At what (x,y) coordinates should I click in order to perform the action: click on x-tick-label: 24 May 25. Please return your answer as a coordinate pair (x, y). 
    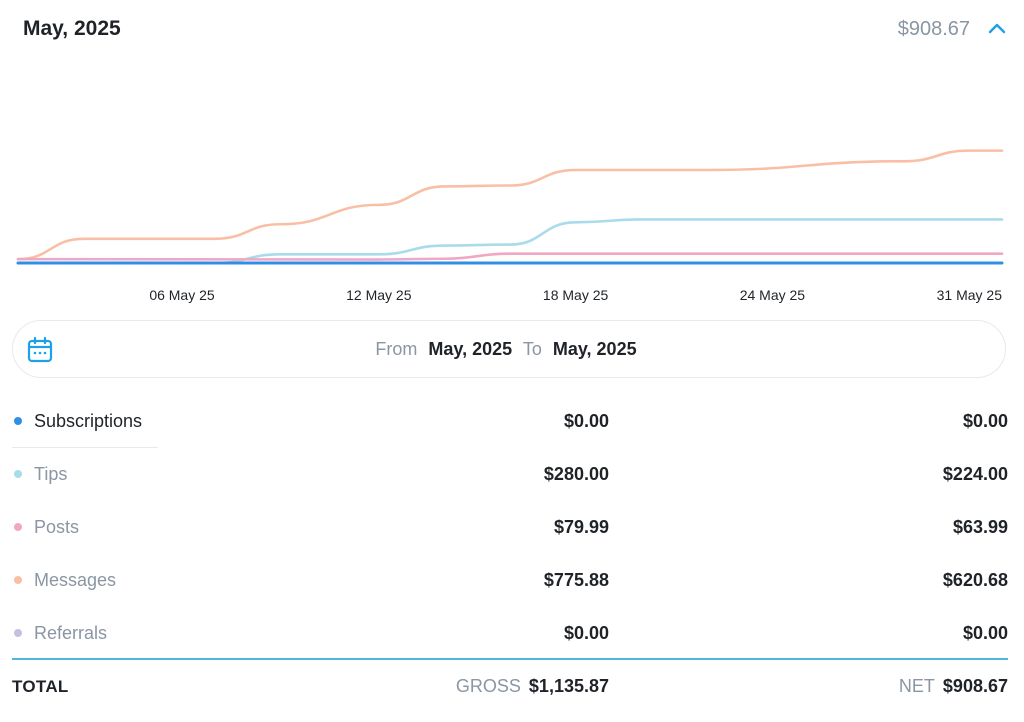
    Looking at the image, I should click on (773, 295).